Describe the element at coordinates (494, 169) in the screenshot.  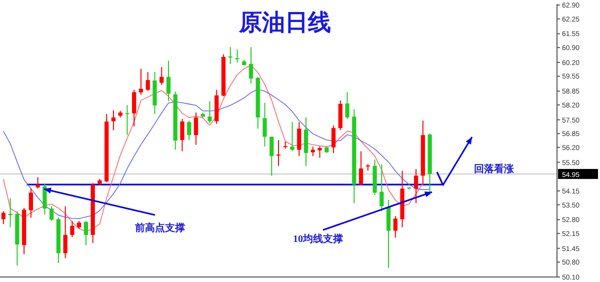
I see `annotation: 回落看涨` at that location.